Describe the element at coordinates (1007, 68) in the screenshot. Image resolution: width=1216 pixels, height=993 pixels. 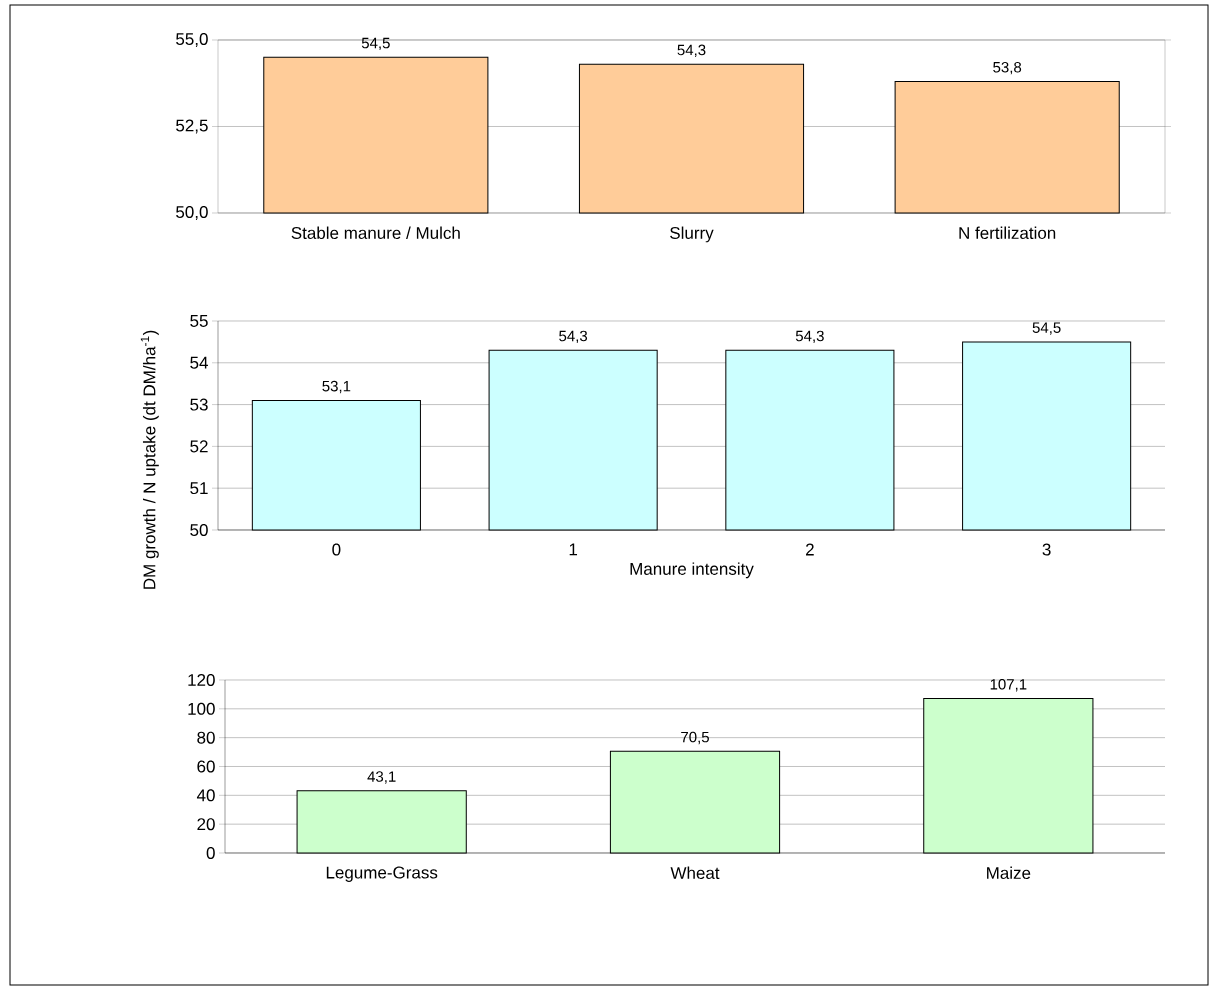
I see `data-label: 53,8` at that location.